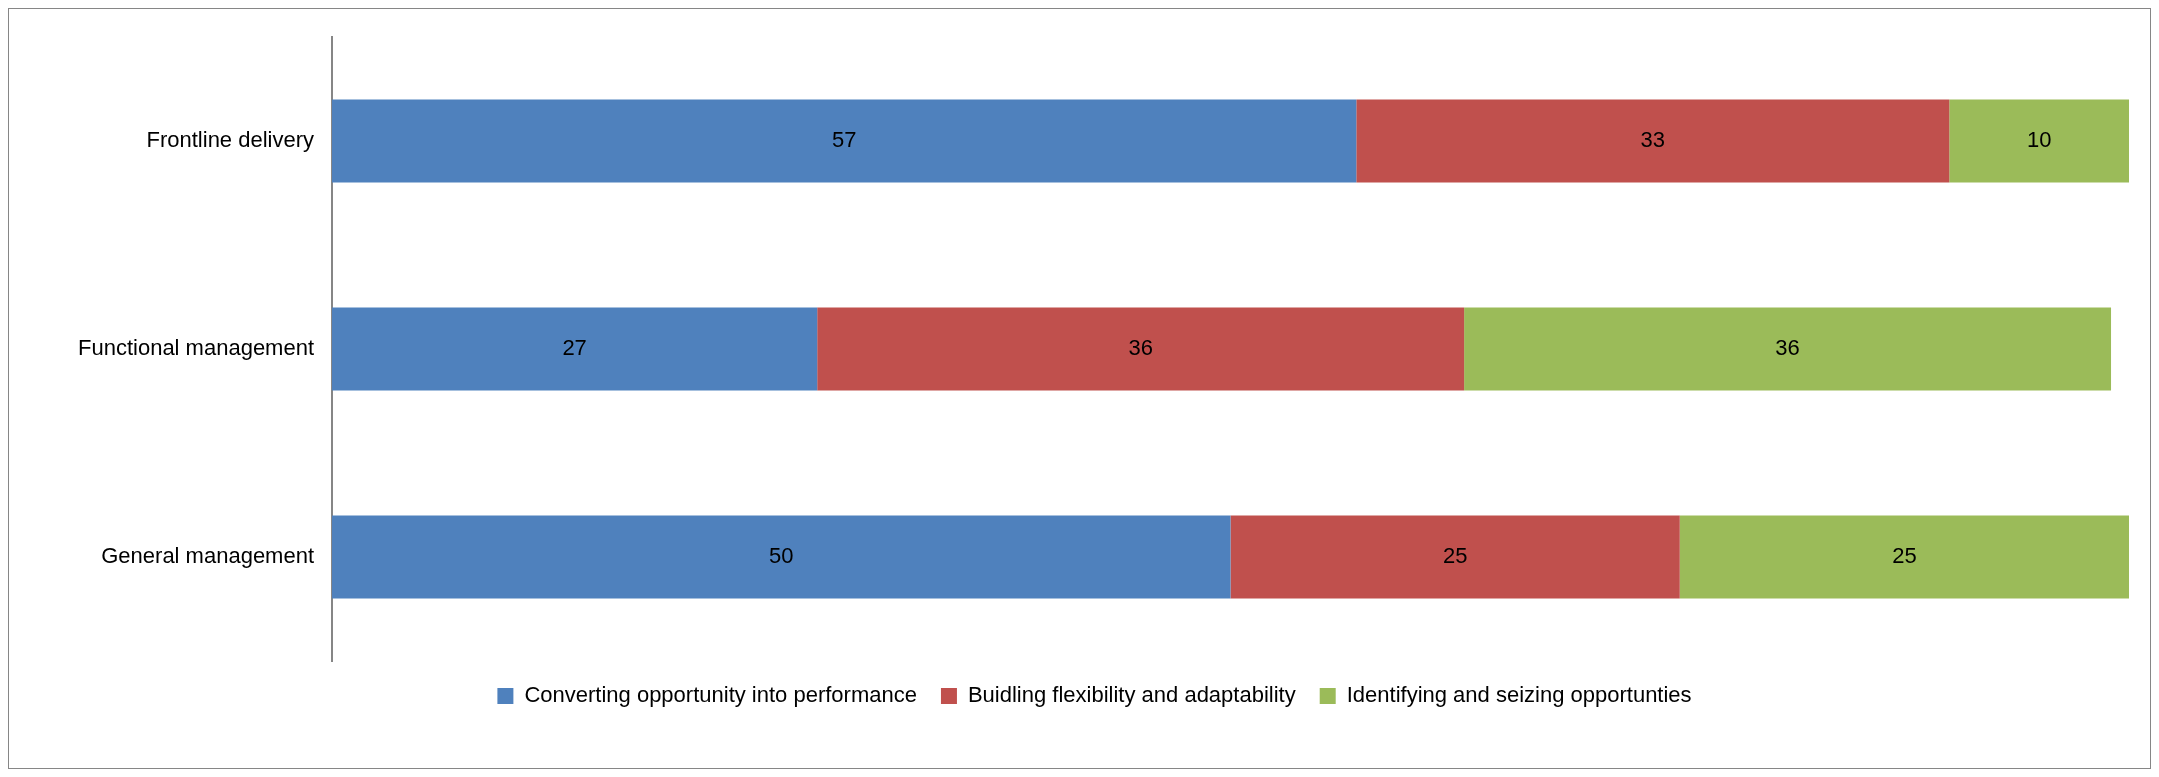  Describe the element at coordinates (196, 348) in the screenshot. I see `y-tick-label: Functional management` at that location.